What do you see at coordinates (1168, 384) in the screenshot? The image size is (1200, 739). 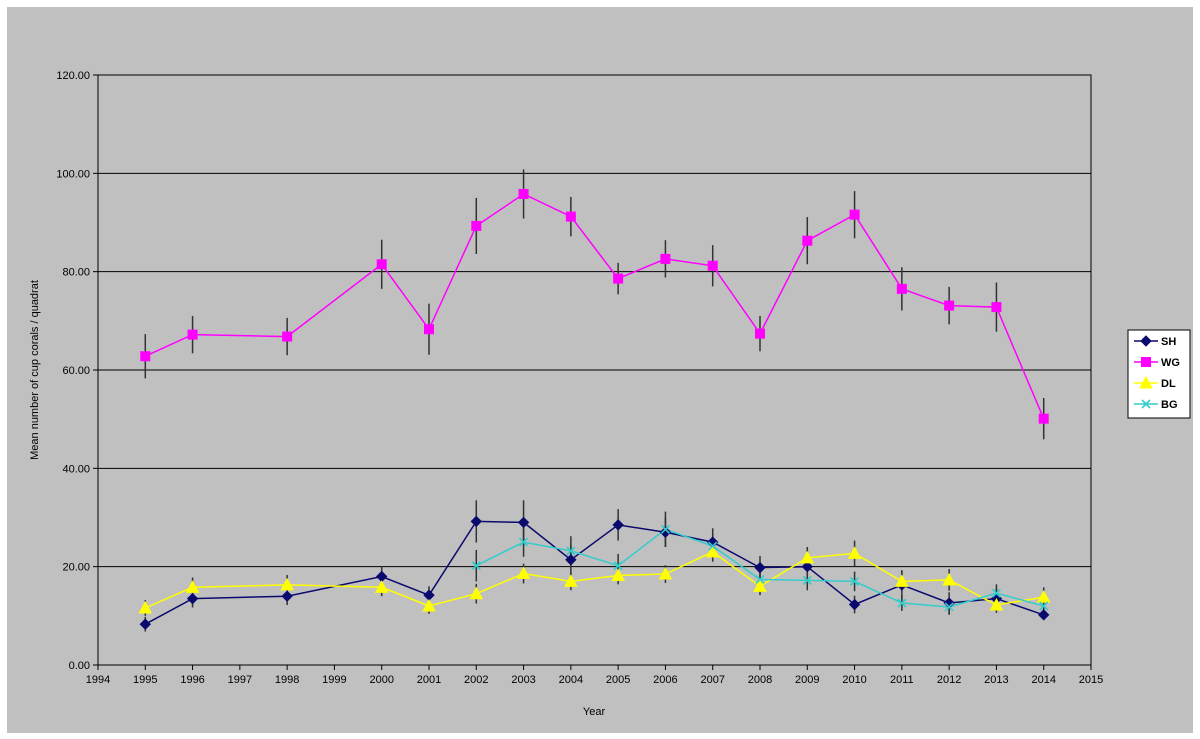 I see `legend-label: DL` at bounding box center [1168, 384].